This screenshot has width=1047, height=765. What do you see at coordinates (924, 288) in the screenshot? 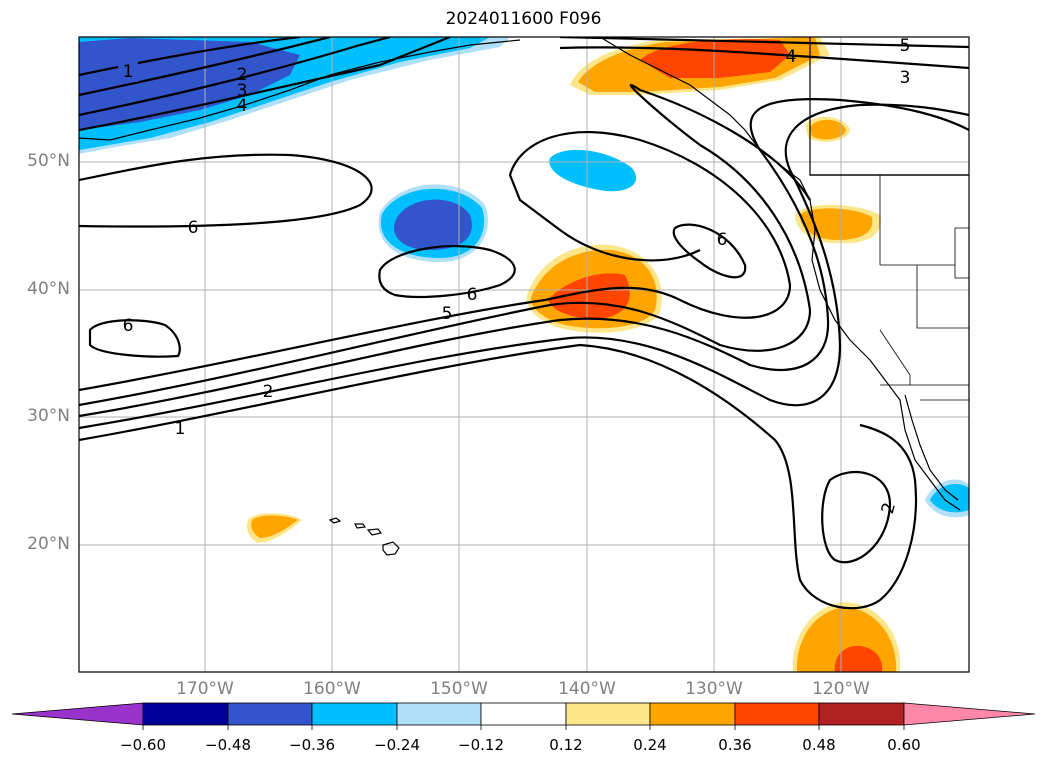
I see `state-lines` at bounding box center [924, 288].